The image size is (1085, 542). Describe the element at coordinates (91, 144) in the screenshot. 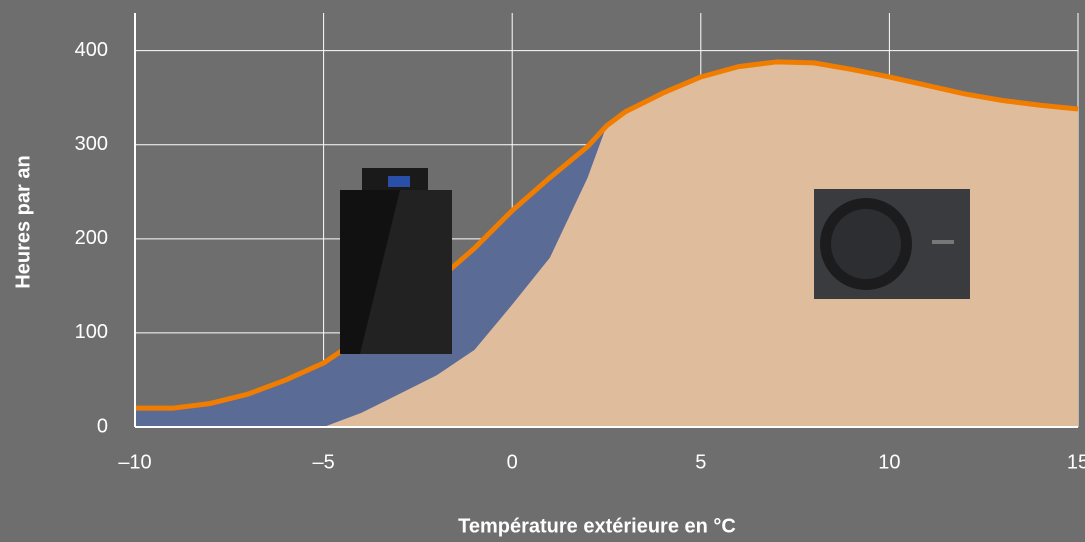

I see `y-tick-label: 300` at that location.